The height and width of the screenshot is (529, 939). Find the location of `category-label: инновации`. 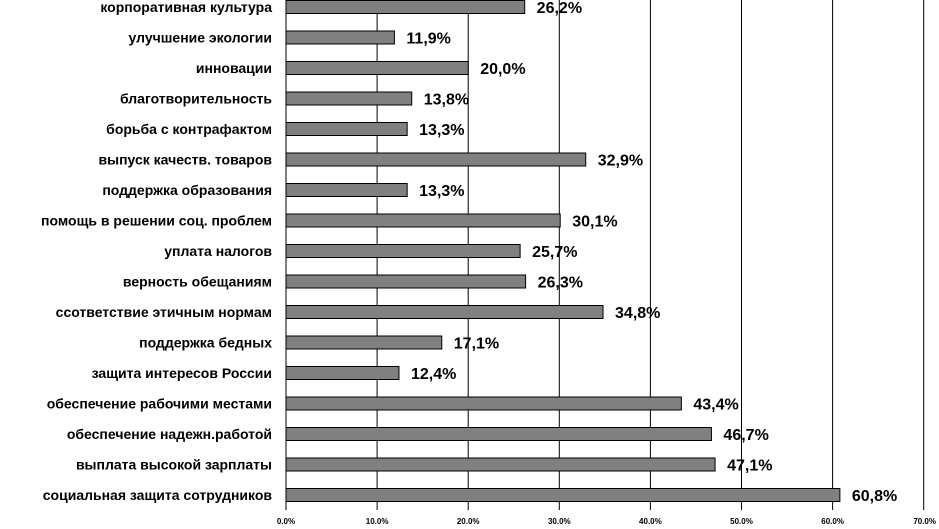

category-label: инновации is located at coordinates (234, 68).